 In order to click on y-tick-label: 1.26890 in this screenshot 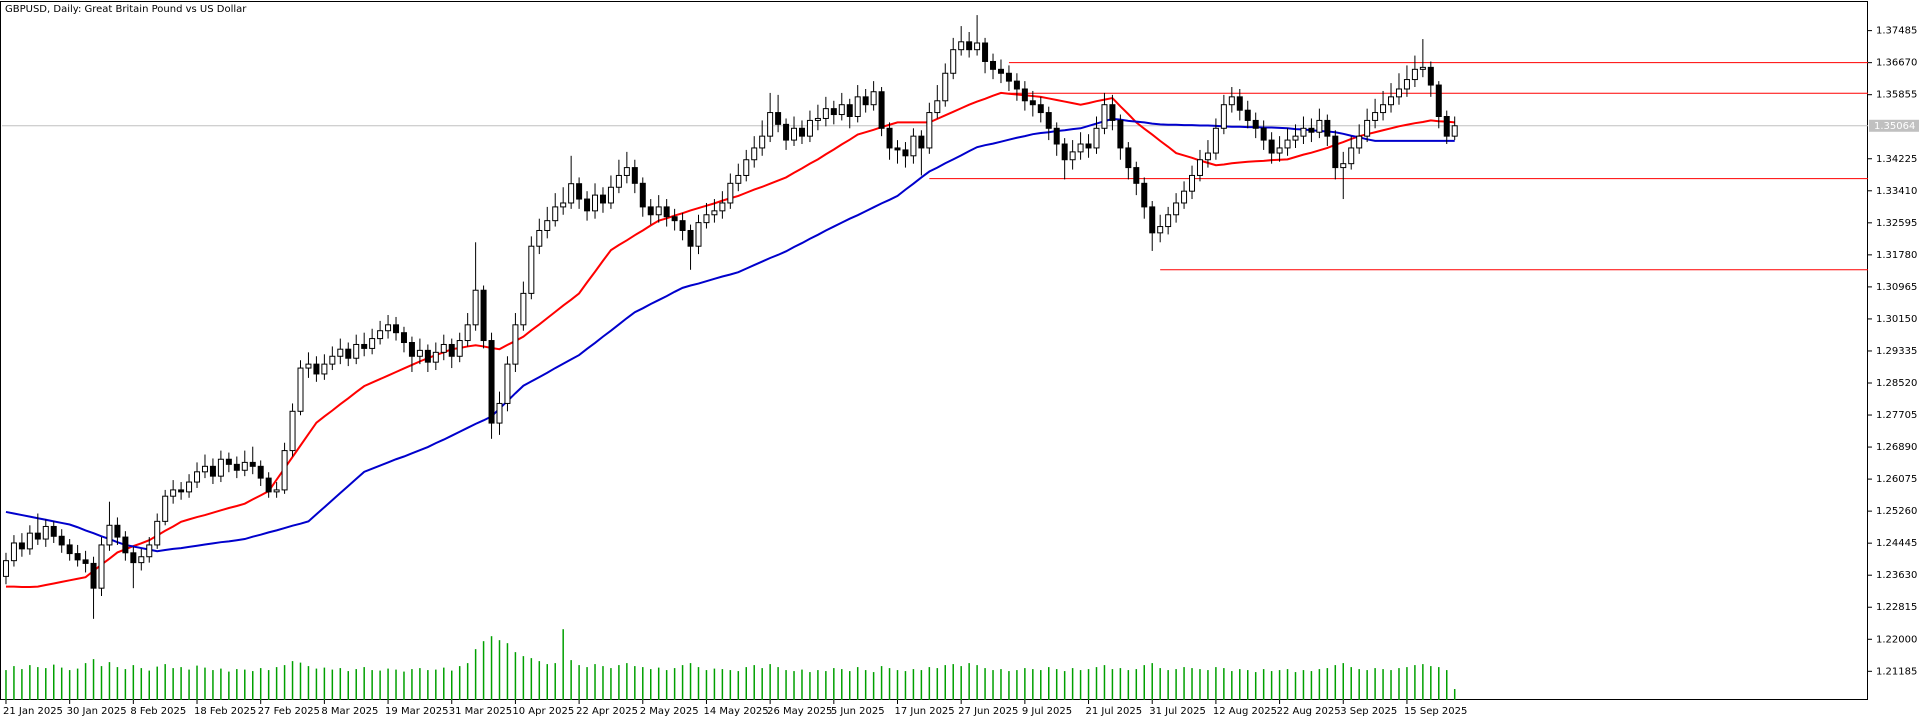, I will do `click(1896, 447)`.